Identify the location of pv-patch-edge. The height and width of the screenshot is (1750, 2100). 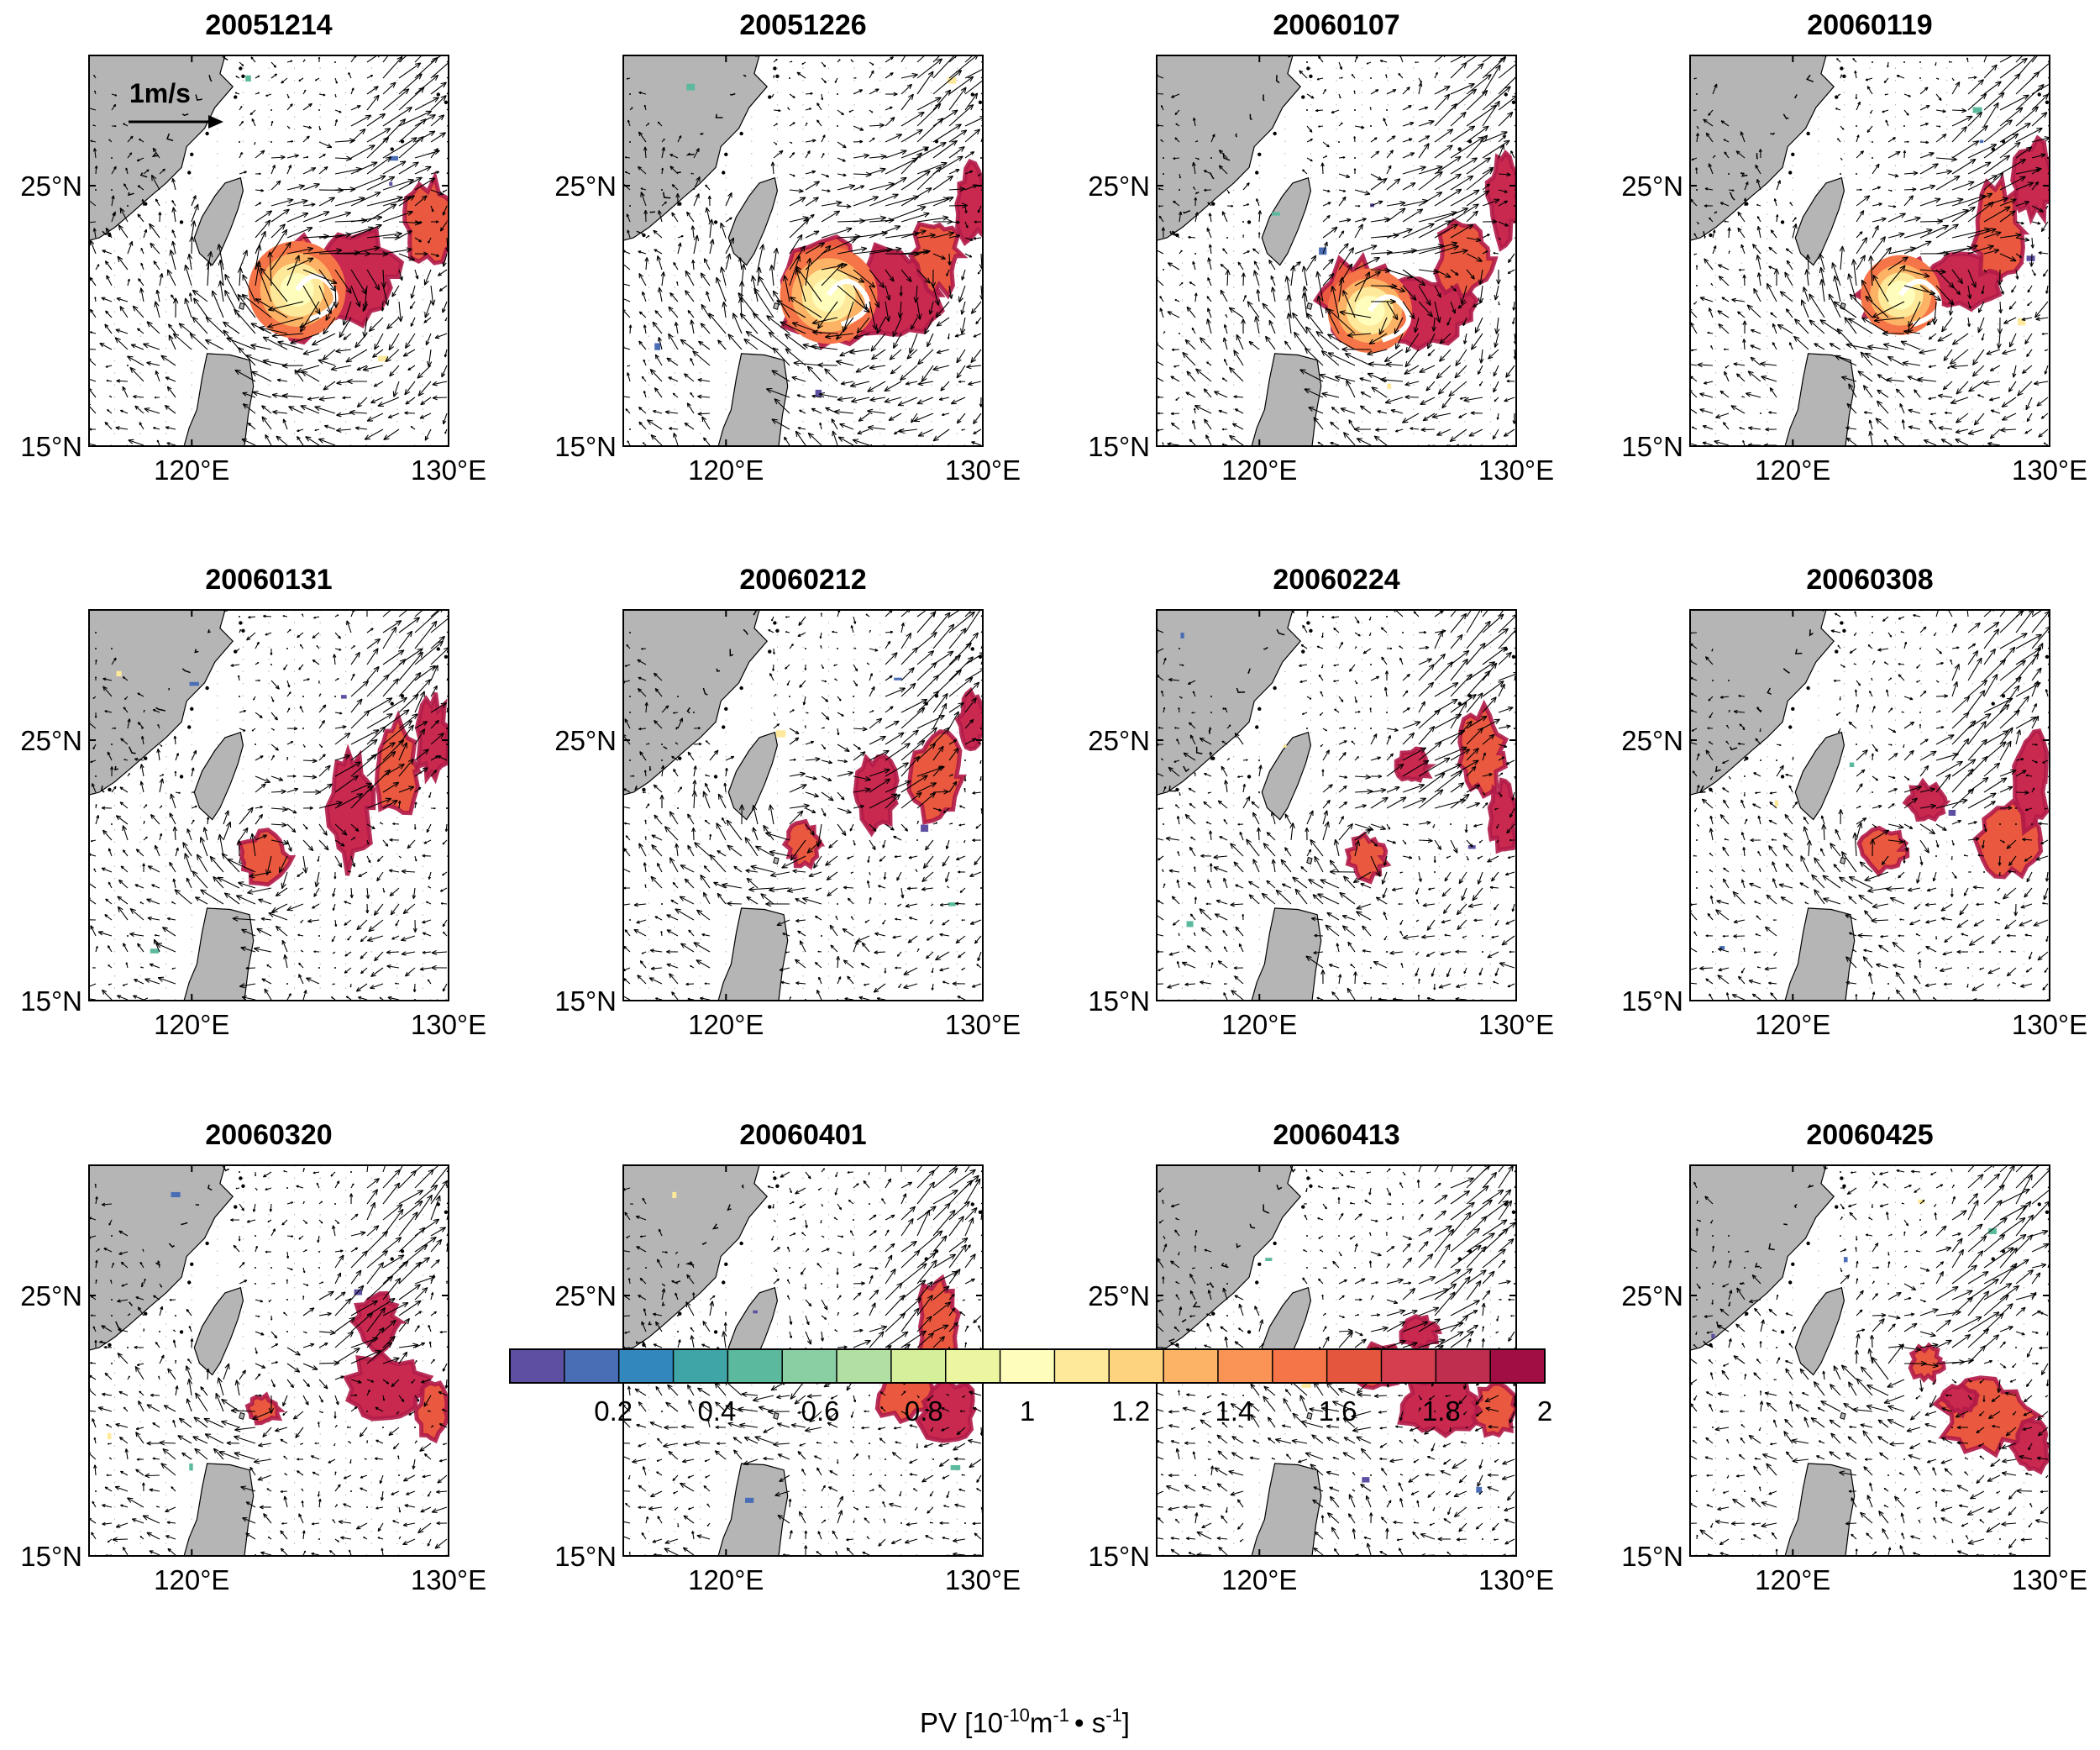
(1466, 259).